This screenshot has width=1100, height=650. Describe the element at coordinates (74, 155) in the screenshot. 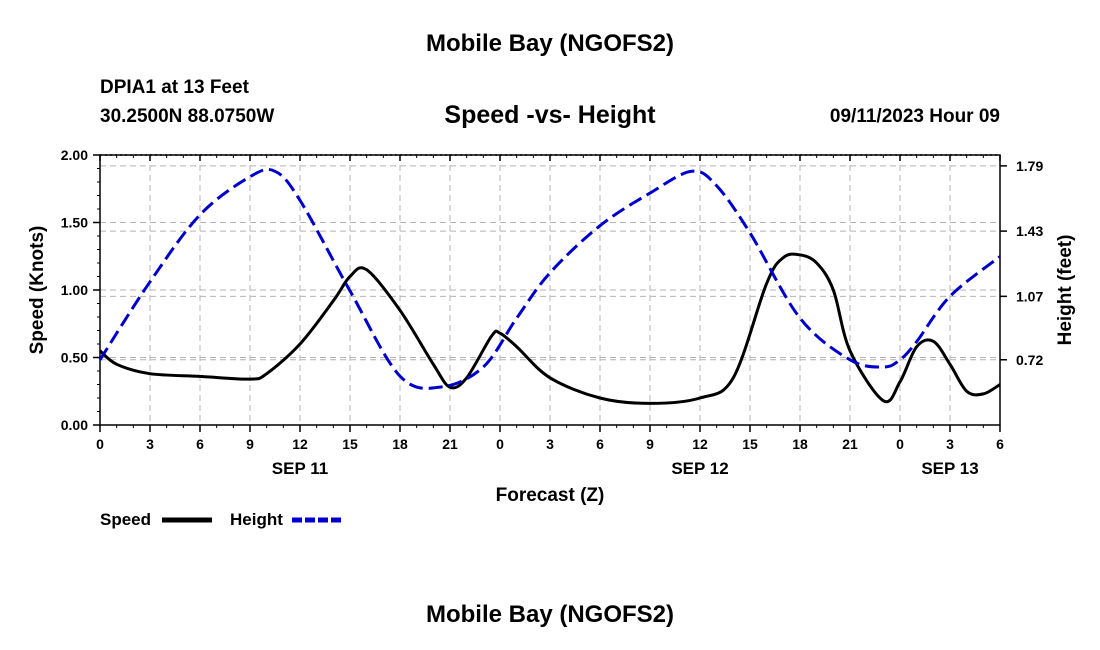

I see `y-tick-label: 2.00` at that location.